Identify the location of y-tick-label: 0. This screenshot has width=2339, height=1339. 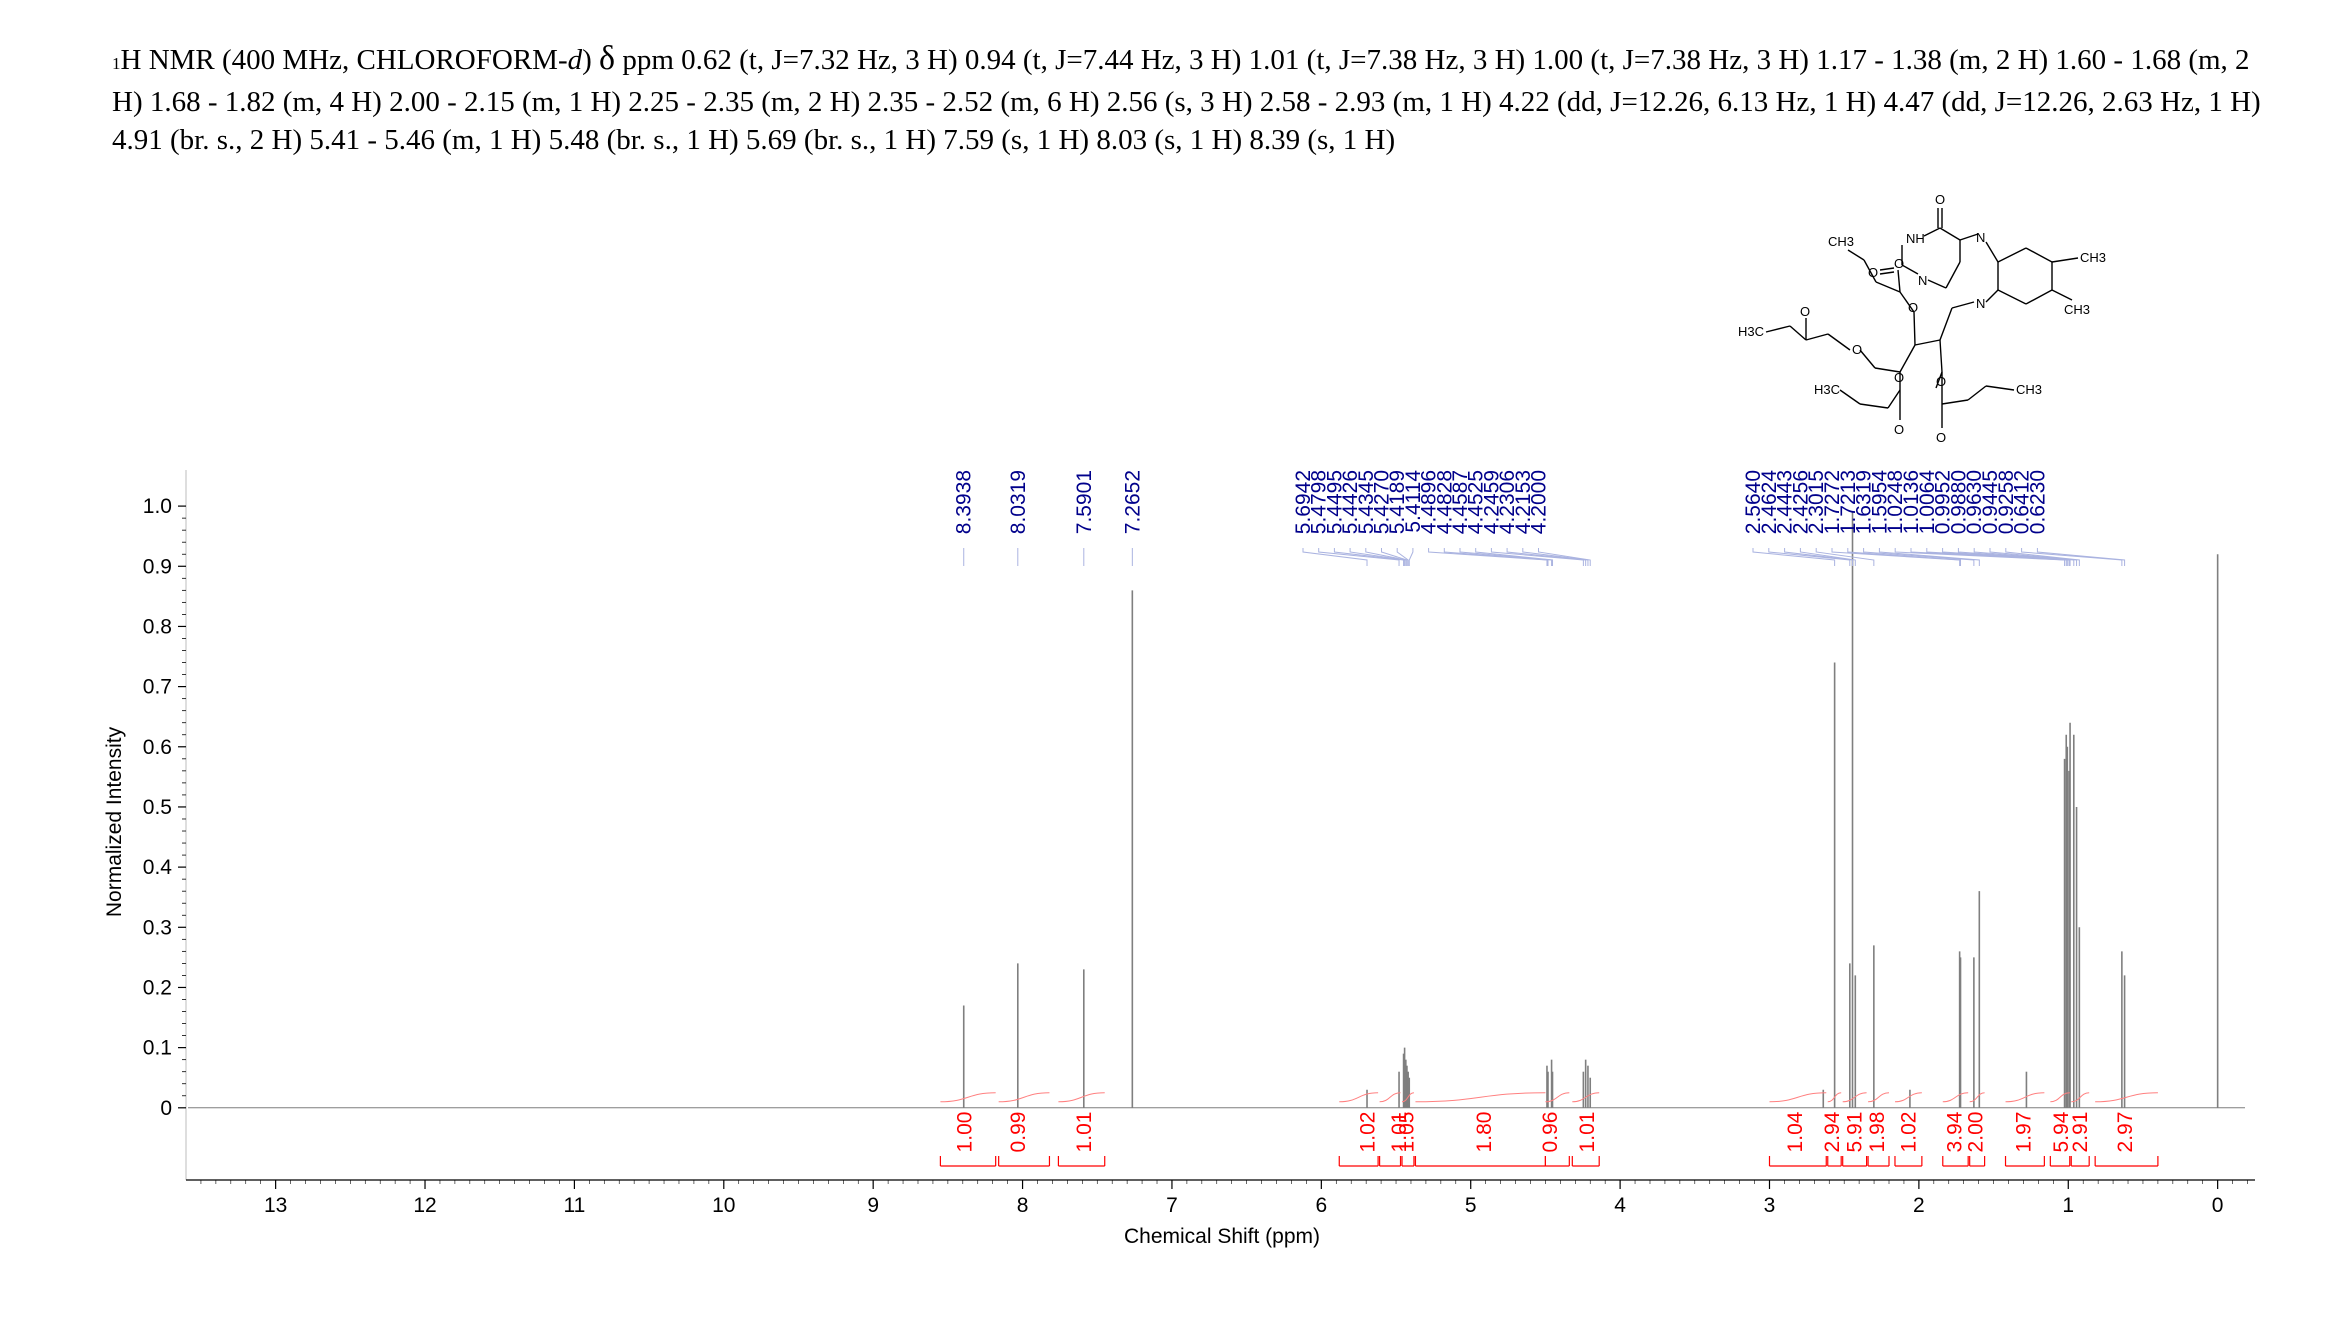
(166, 1108).